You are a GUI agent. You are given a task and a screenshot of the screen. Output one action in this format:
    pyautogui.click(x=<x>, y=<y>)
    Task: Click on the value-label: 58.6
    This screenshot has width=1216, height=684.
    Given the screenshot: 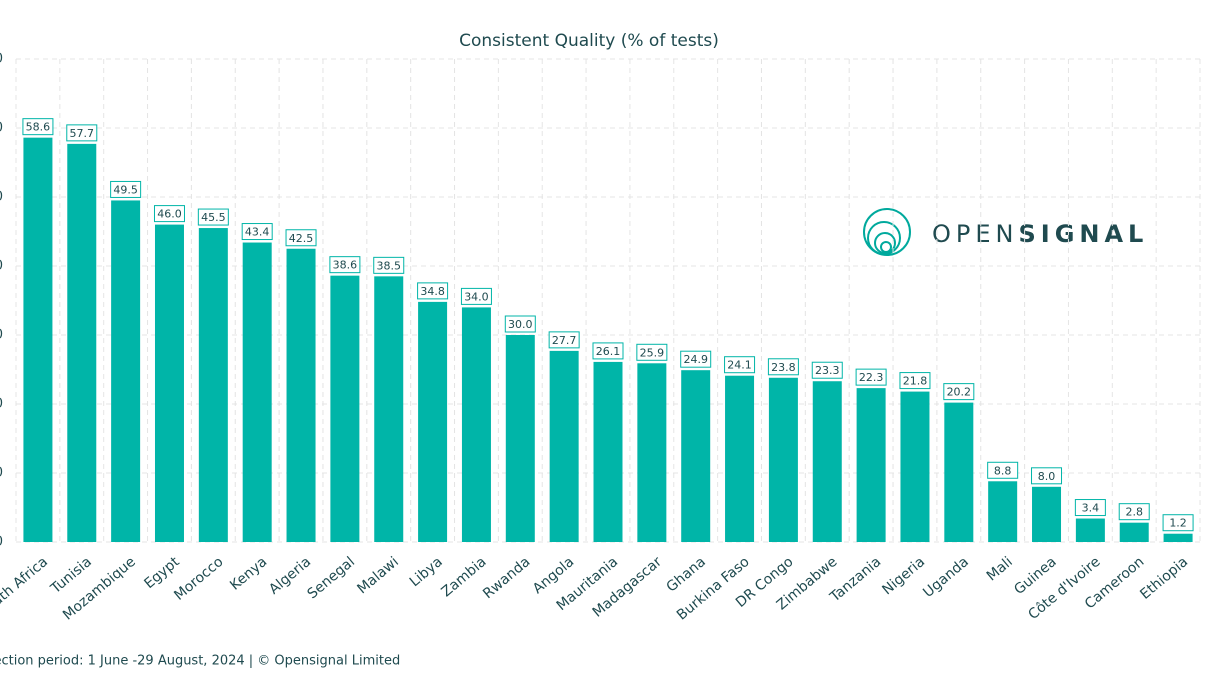 What is the action you would take?
    pyautogui.click(x=38, y=127)
    